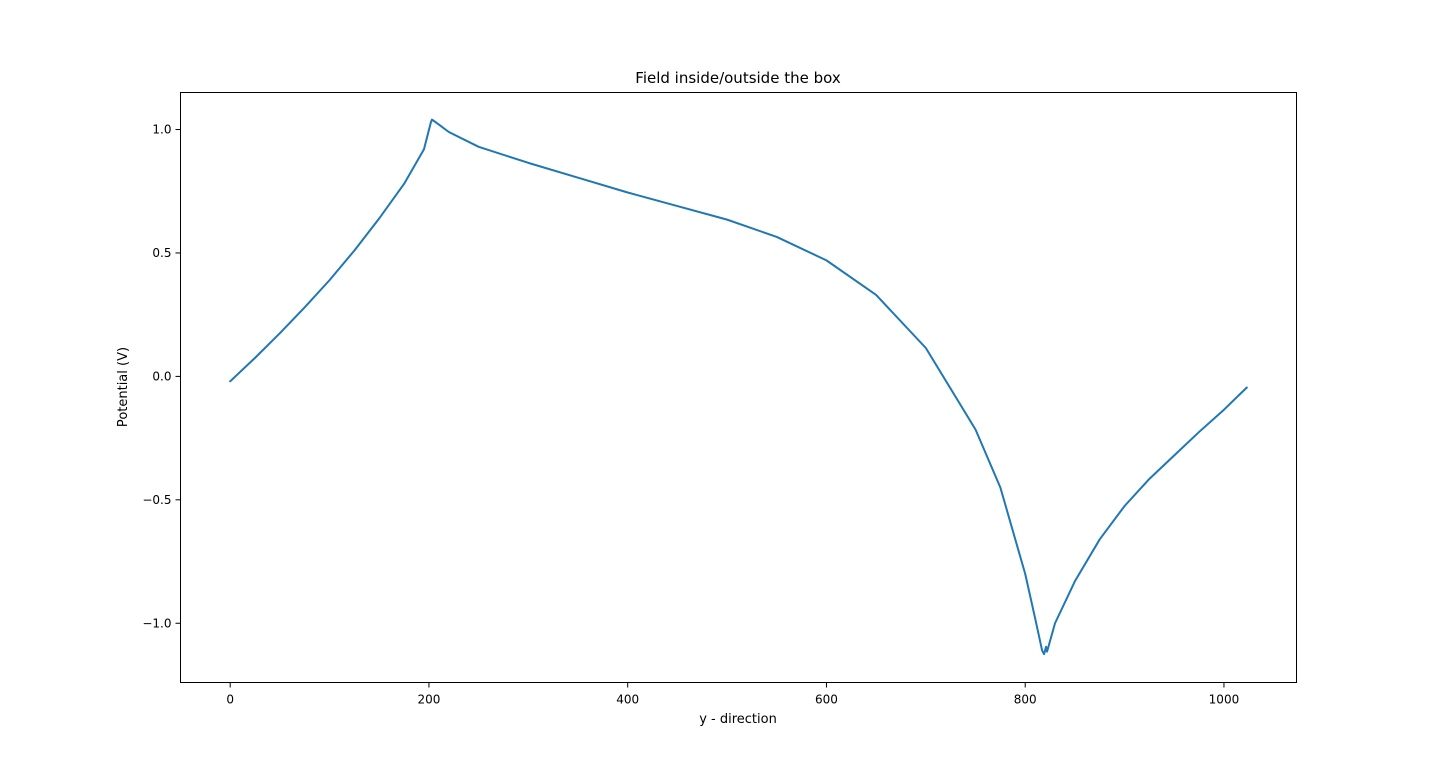 The height and width of the screenshot is (767, 1440). What do you see at coordinates (123, 387) in the screenshot?
I see `y-axis-label: Potential (V)` at bounding box center [123, 387].